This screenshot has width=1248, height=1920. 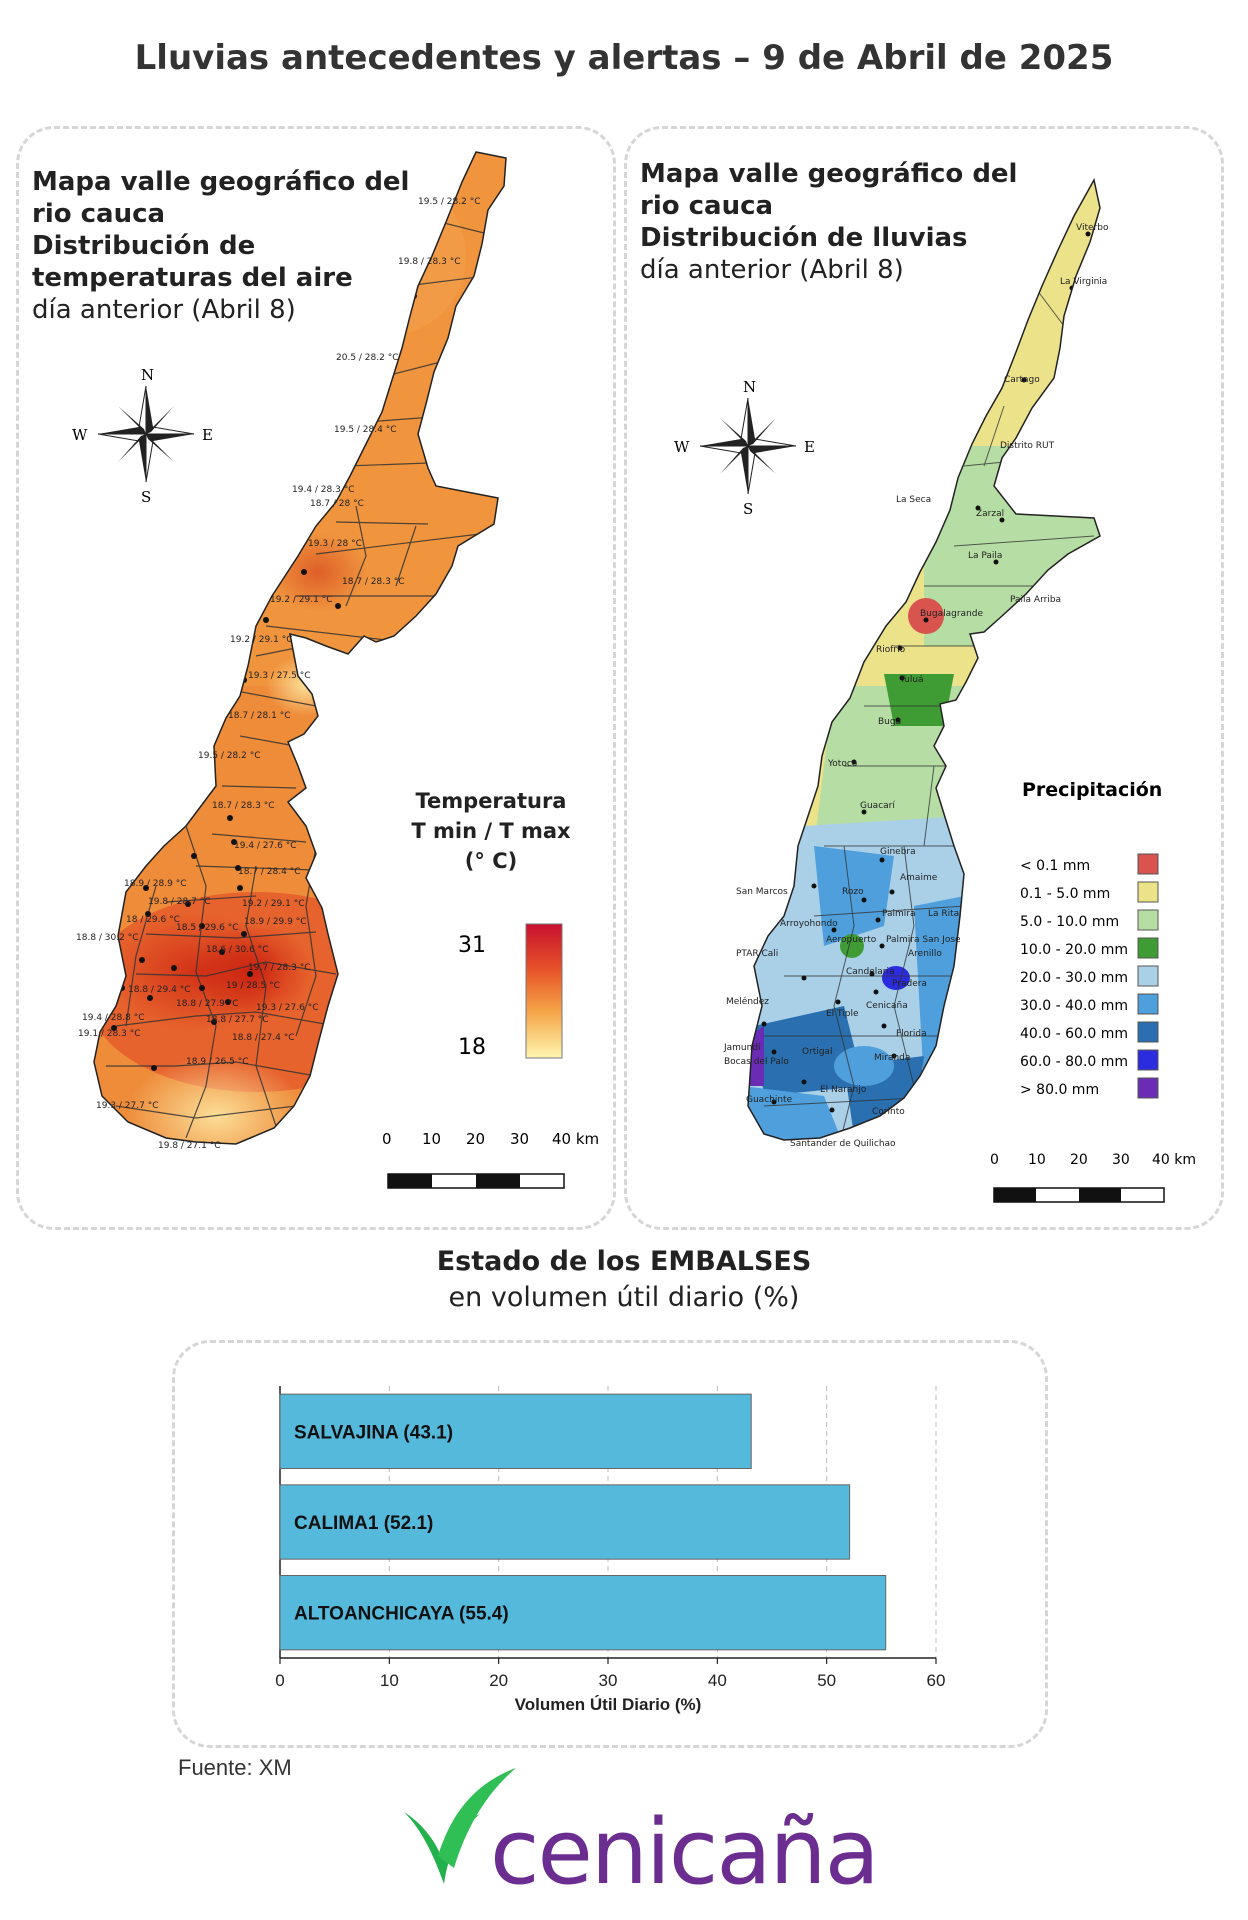 What do you see at coordinates (575, 1139) in the screenshot?
I see `svg-text: 40 km` at bounding box center [575, 1139].